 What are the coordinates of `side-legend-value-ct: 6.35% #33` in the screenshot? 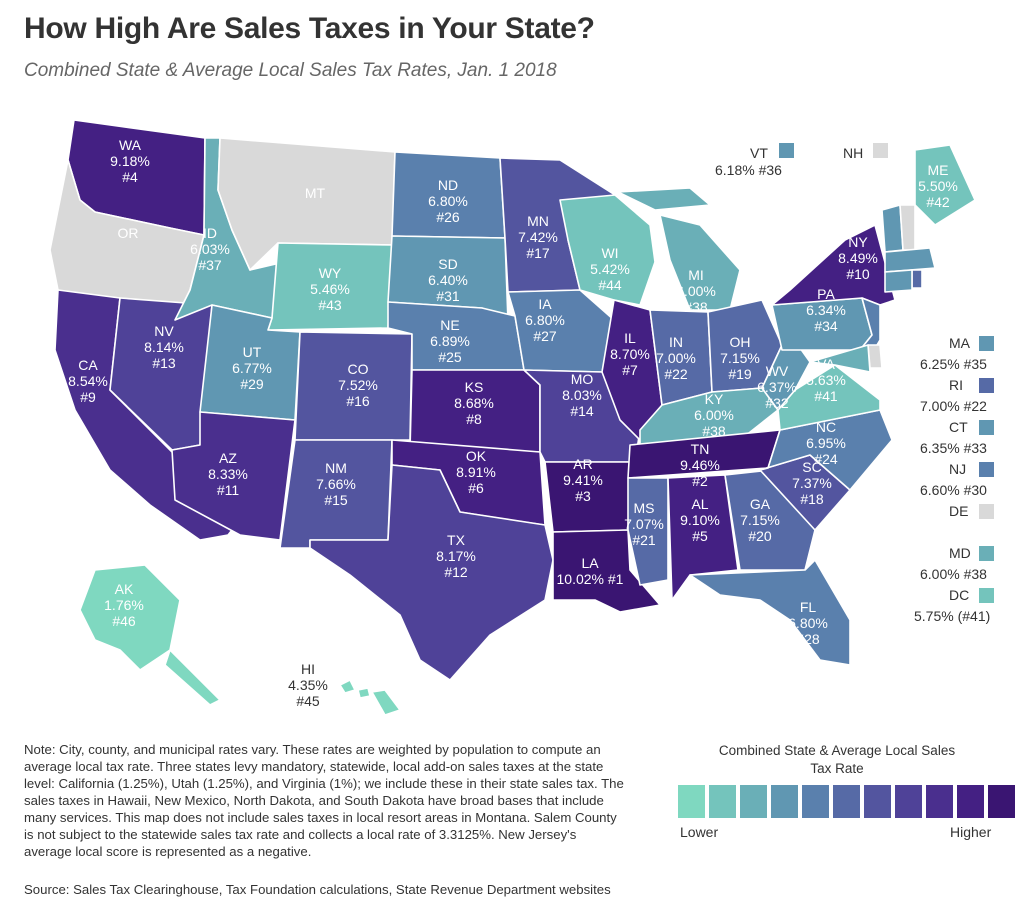 It's located at (953, 448).